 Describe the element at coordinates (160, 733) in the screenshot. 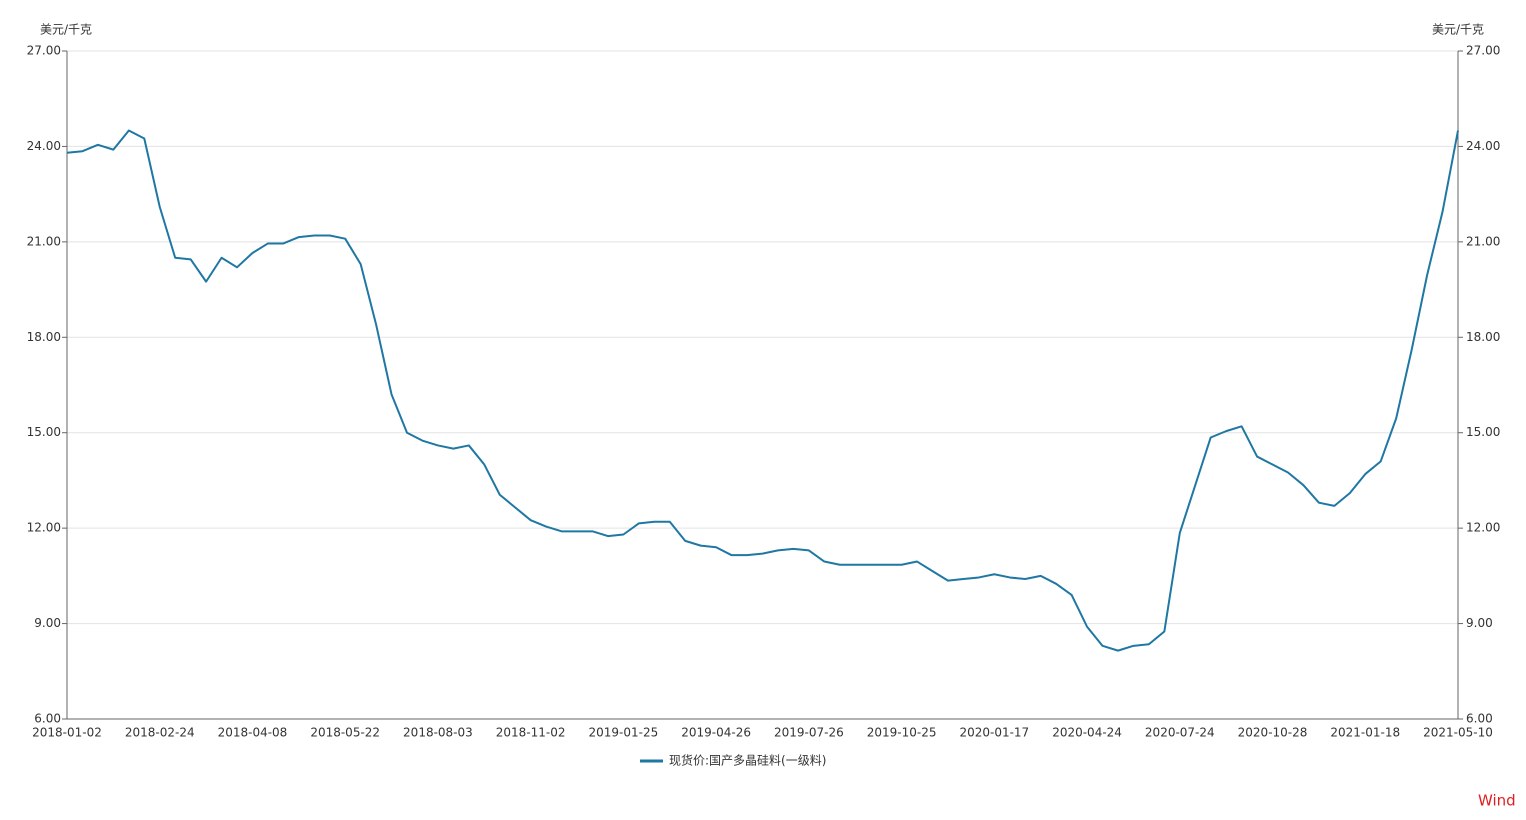

I see `x-tick-label: 2018-02-24` at that location.